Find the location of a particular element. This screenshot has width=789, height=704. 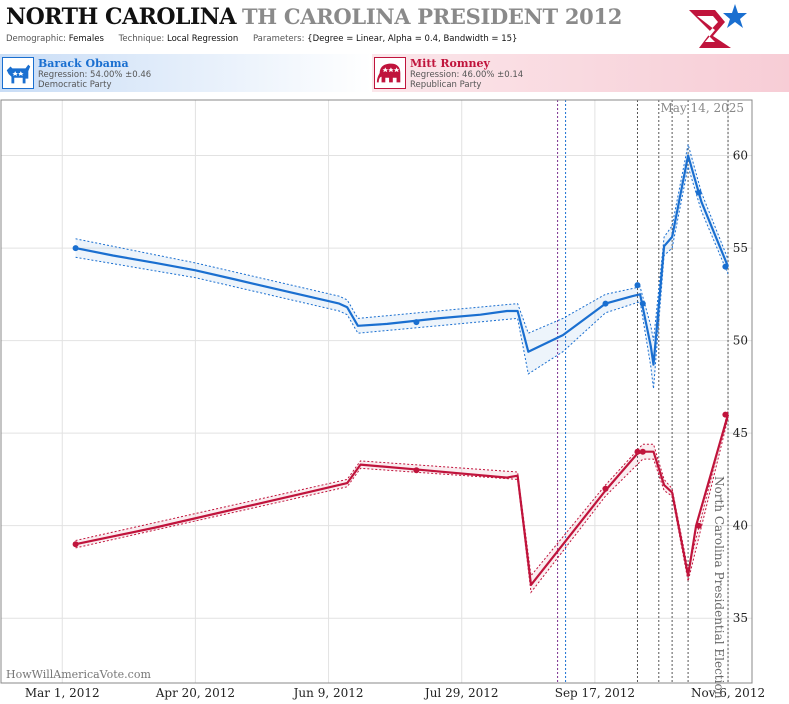

x-tick-label: Jul 29, 2012 is located at coordinates (461, 693).